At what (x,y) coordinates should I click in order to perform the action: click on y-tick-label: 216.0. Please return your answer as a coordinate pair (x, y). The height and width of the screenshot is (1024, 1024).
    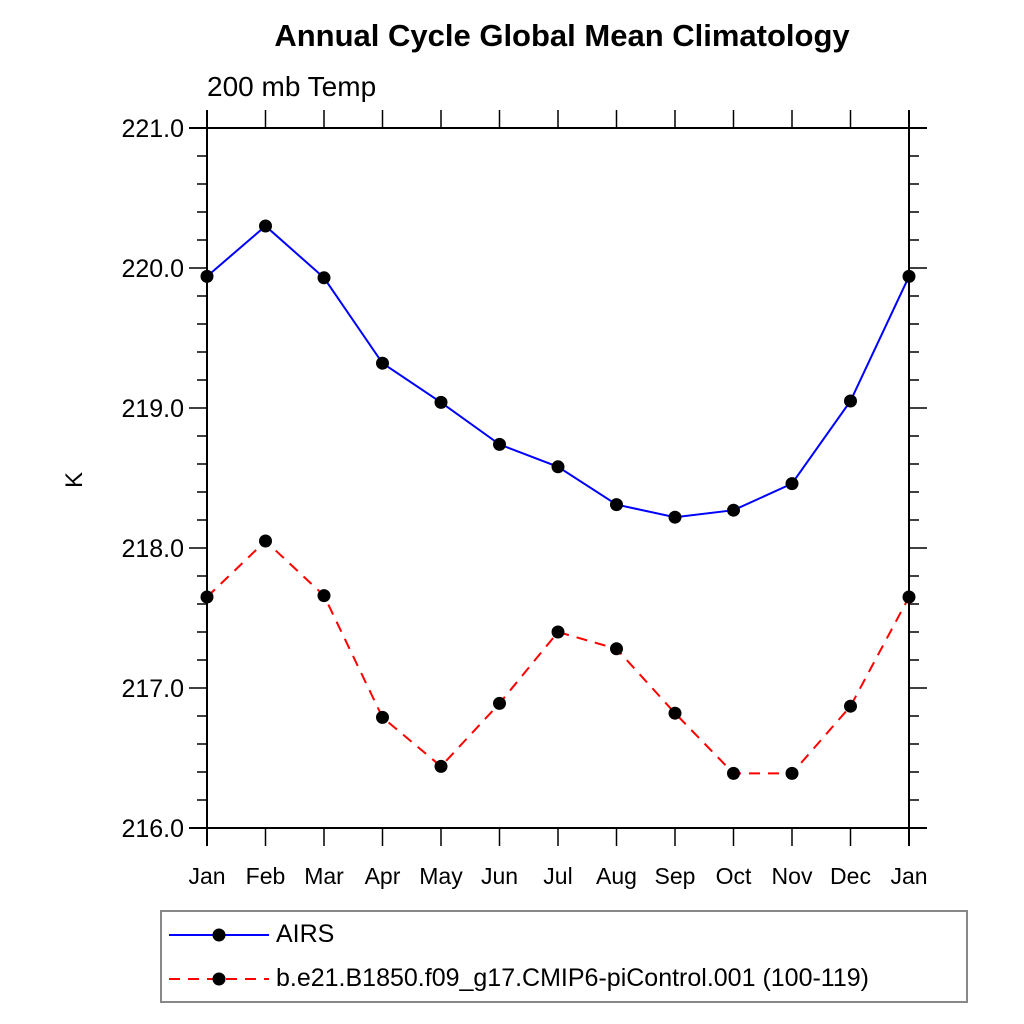
    Looking at the image, I should click on (152, 829).